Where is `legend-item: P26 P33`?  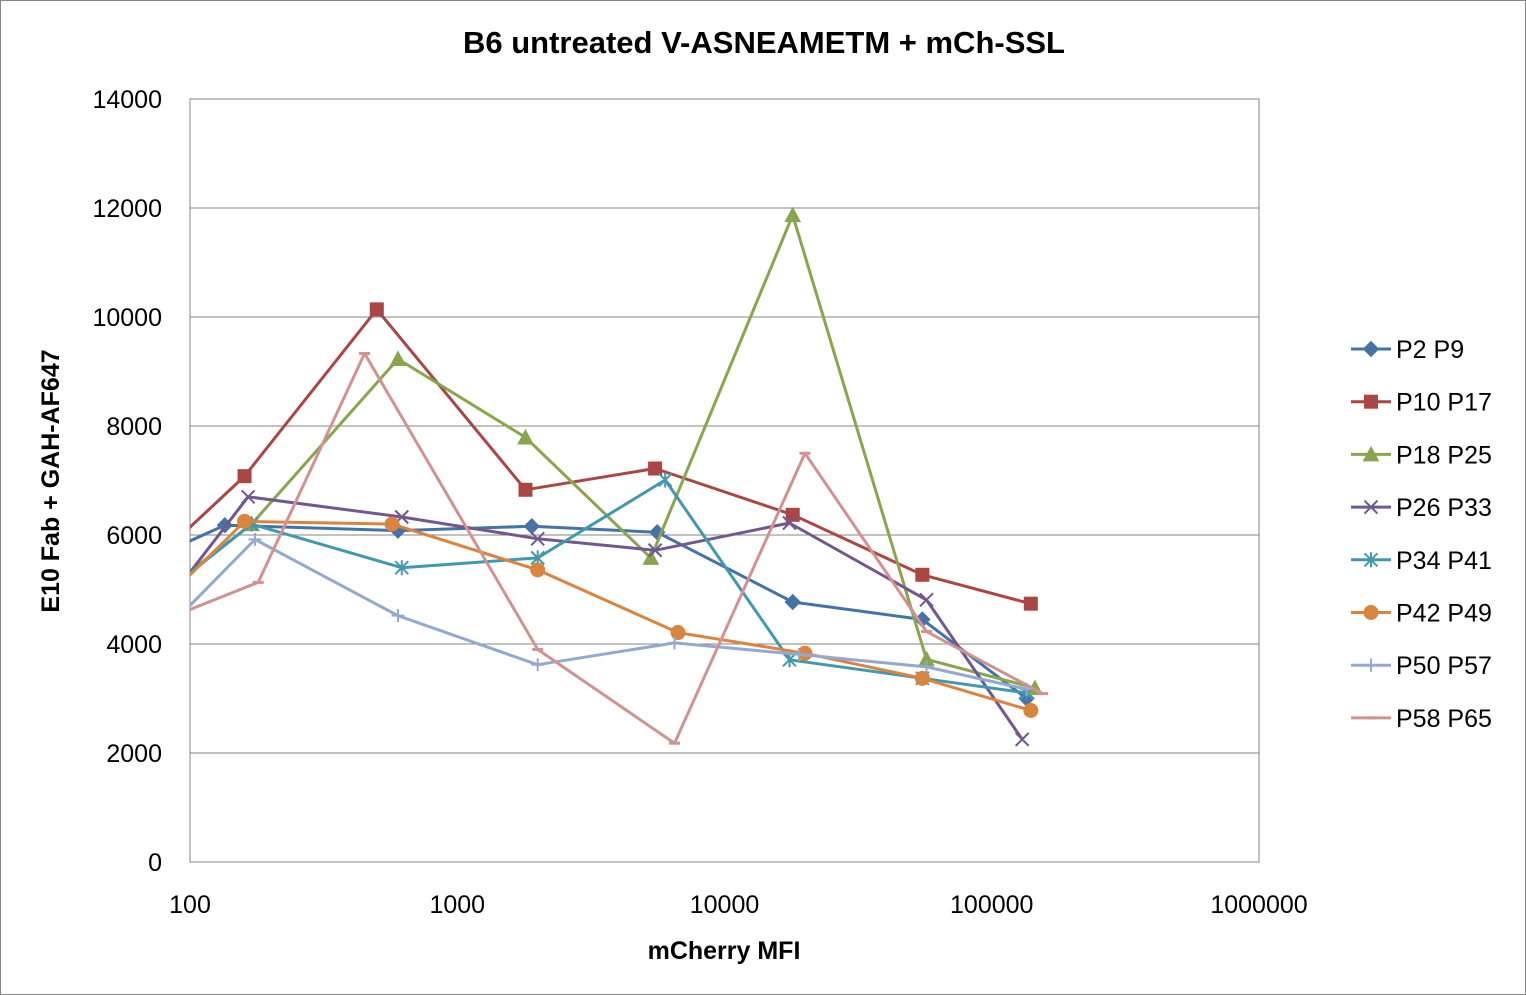
legend-item: P26 P33 is located at coordinates (1421, 508).